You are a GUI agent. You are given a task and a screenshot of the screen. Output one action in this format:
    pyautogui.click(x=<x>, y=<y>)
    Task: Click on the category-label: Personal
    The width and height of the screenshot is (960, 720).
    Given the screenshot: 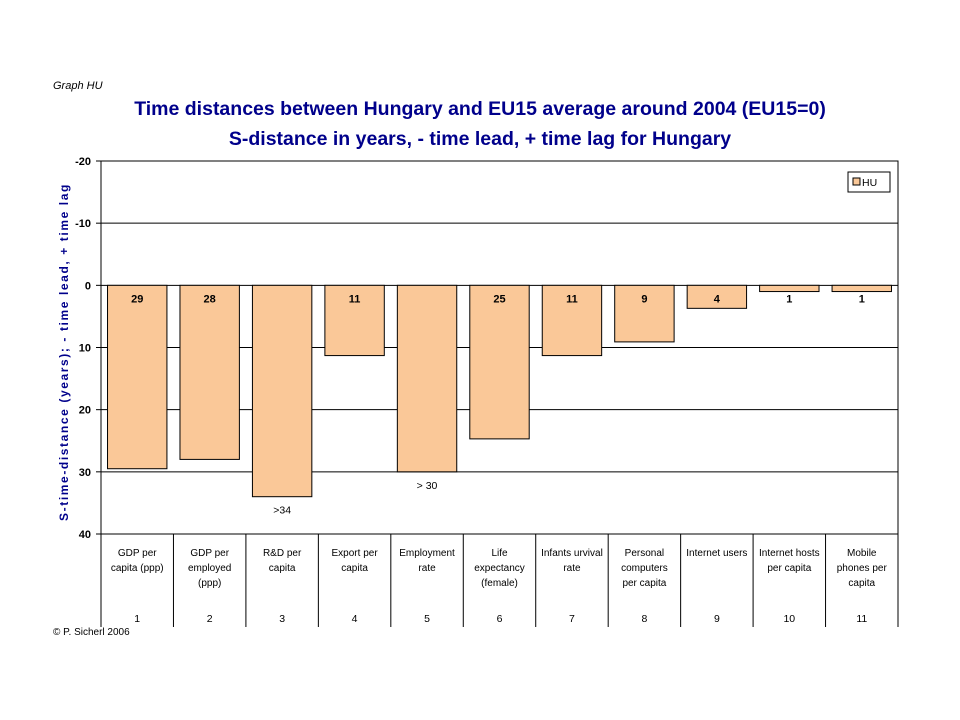 What is the action you would take?
    pyautogui.click(x=644, y=553)
    